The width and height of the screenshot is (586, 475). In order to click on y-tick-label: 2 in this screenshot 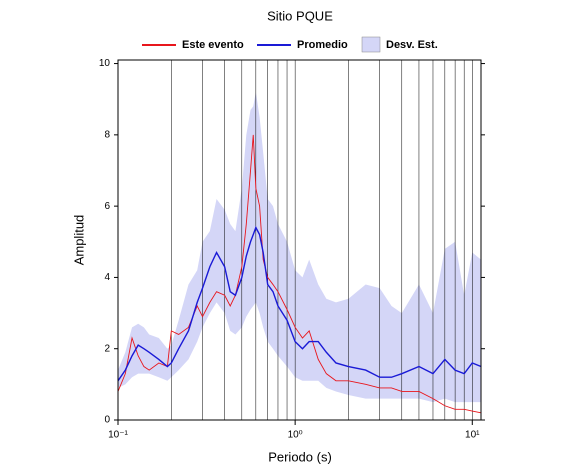, I will do `click(107, 348)`.